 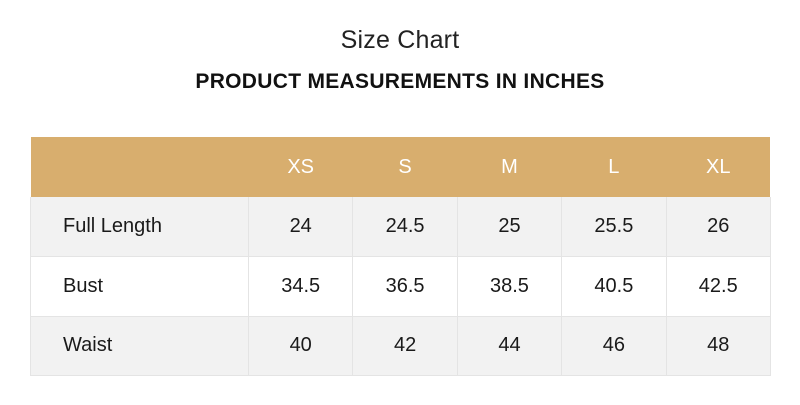 I want to click on column-header-xl: XL, so click(x=718, y=166).